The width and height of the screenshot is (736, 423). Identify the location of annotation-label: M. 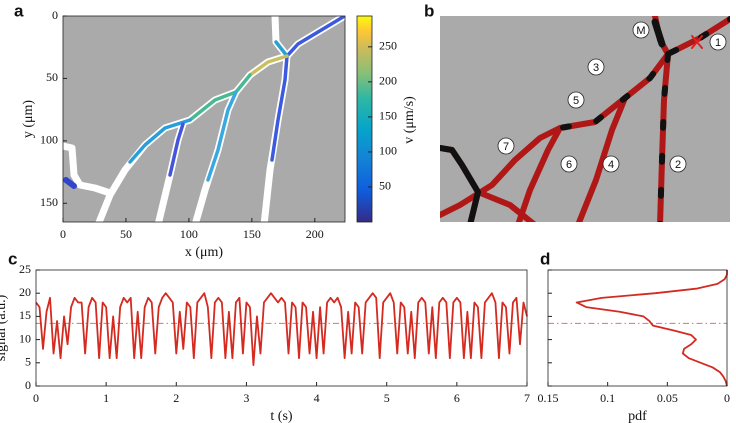
(640, 31).